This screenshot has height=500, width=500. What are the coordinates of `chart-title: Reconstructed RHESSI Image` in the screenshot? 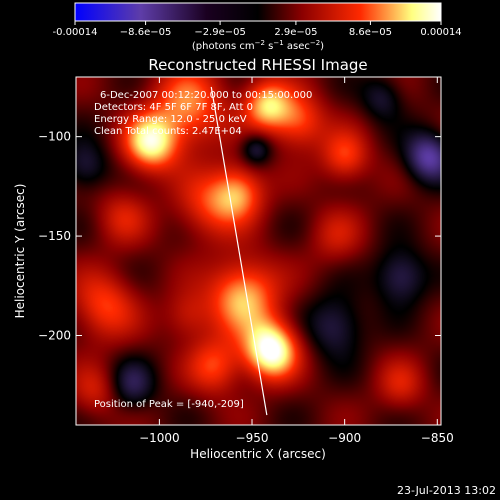 It's located at (257, 65).